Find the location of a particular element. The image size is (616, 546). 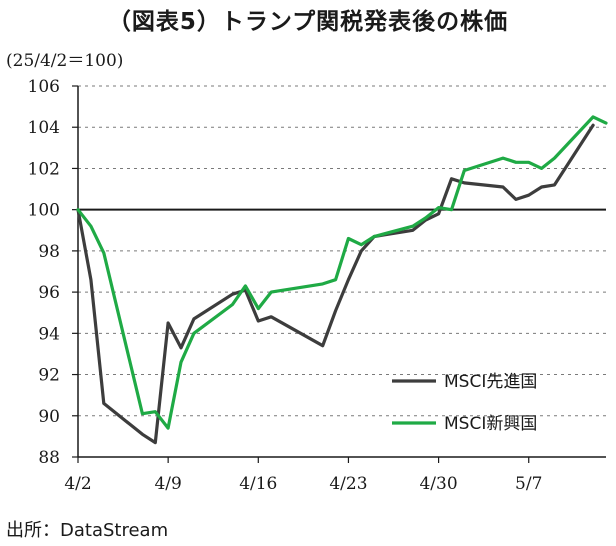

chart-title: （図表5）トランプ関税発表後の株価 is located at coordinates (308, 22).